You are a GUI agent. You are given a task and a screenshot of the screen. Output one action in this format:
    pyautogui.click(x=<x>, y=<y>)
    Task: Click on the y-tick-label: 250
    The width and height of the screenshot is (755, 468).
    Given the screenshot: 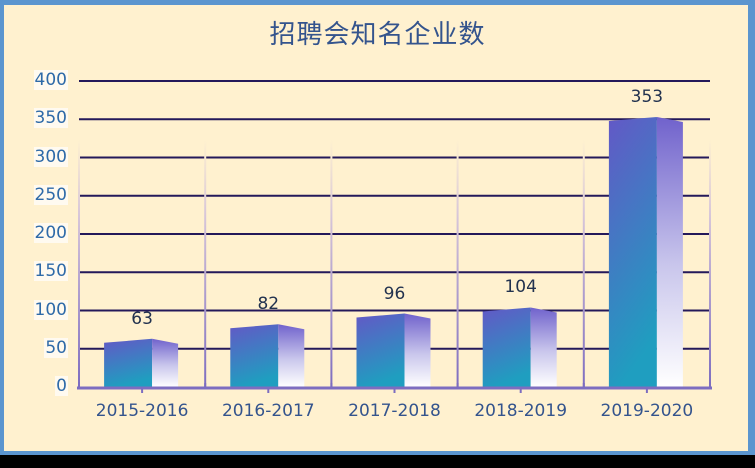 What is the action you would take?
    pyautogui.click(x=50, y=194)
    